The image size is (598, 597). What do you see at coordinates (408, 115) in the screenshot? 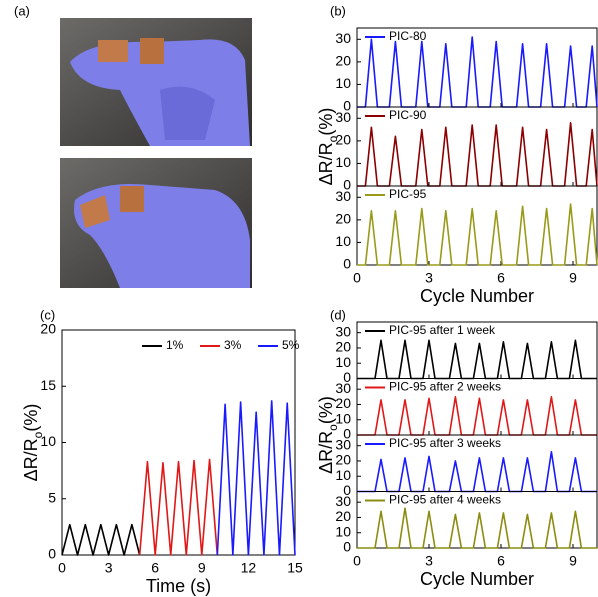
I see `legend-label: PIC-90` at bounding box center [408, 115].